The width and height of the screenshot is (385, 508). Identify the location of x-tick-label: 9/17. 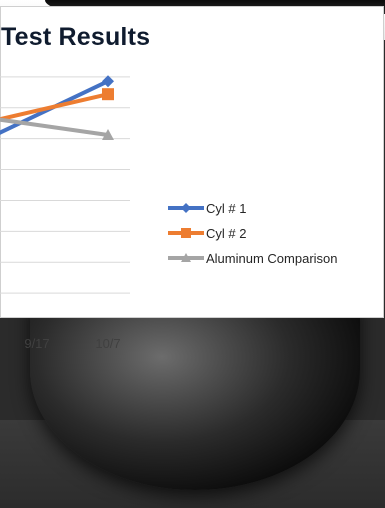
(36, 343).